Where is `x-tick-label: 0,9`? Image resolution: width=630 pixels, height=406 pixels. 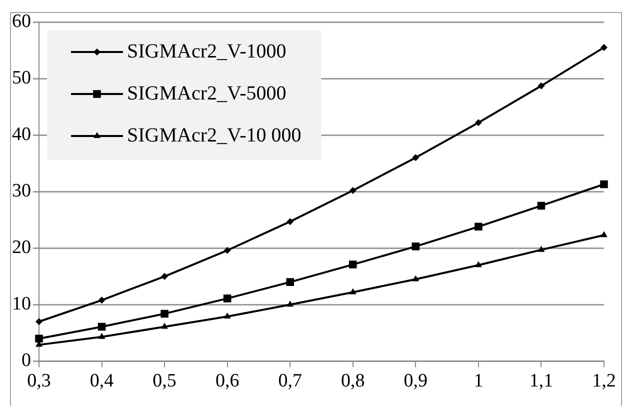 x-tick-label: 0,9 is located at coordinates (416, 381).